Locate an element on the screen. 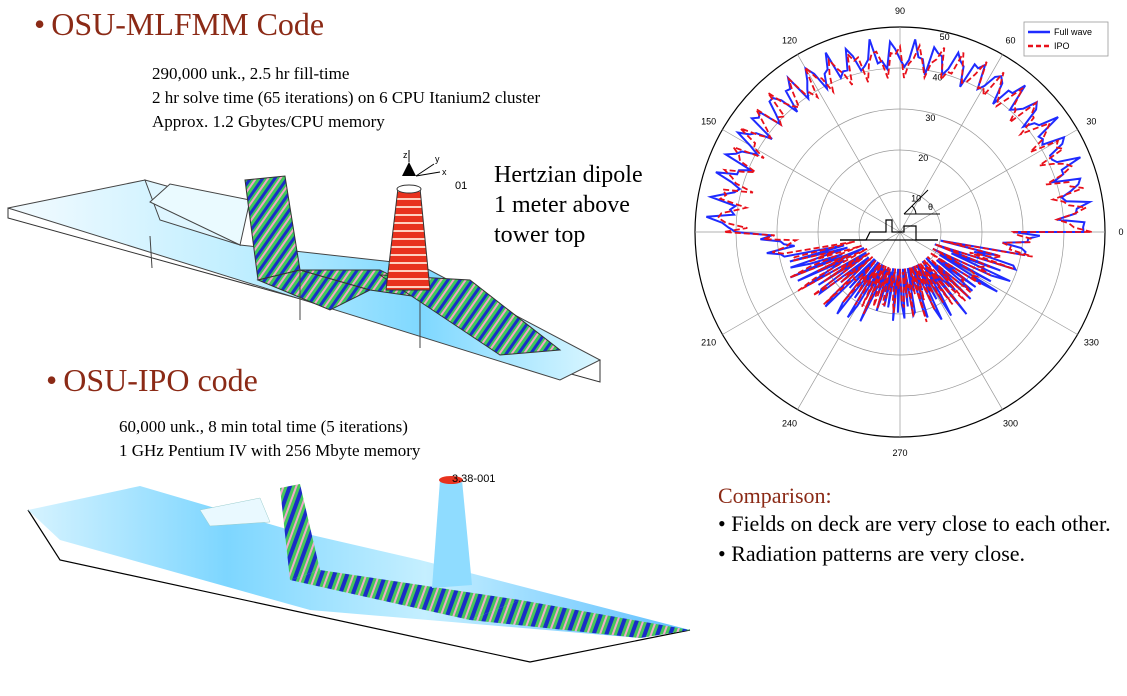 Image resolution: width=1127 pixels, height=696 pixels. legend: Full wave IPO is located at coordinates (1066, 39).